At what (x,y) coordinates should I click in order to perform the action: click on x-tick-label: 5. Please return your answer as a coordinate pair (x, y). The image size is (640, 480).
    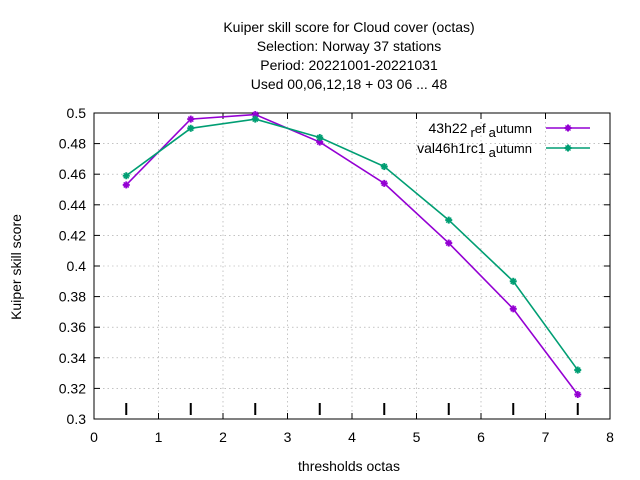
    Looking at the image, I should click on (417, 437).